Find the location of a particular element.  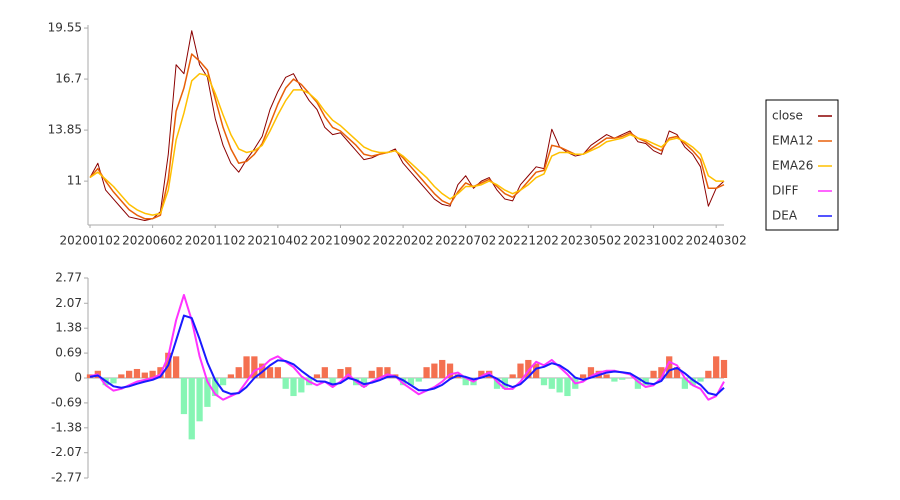

y-tick-label: -1.38 is located at coordinates (66, 427).